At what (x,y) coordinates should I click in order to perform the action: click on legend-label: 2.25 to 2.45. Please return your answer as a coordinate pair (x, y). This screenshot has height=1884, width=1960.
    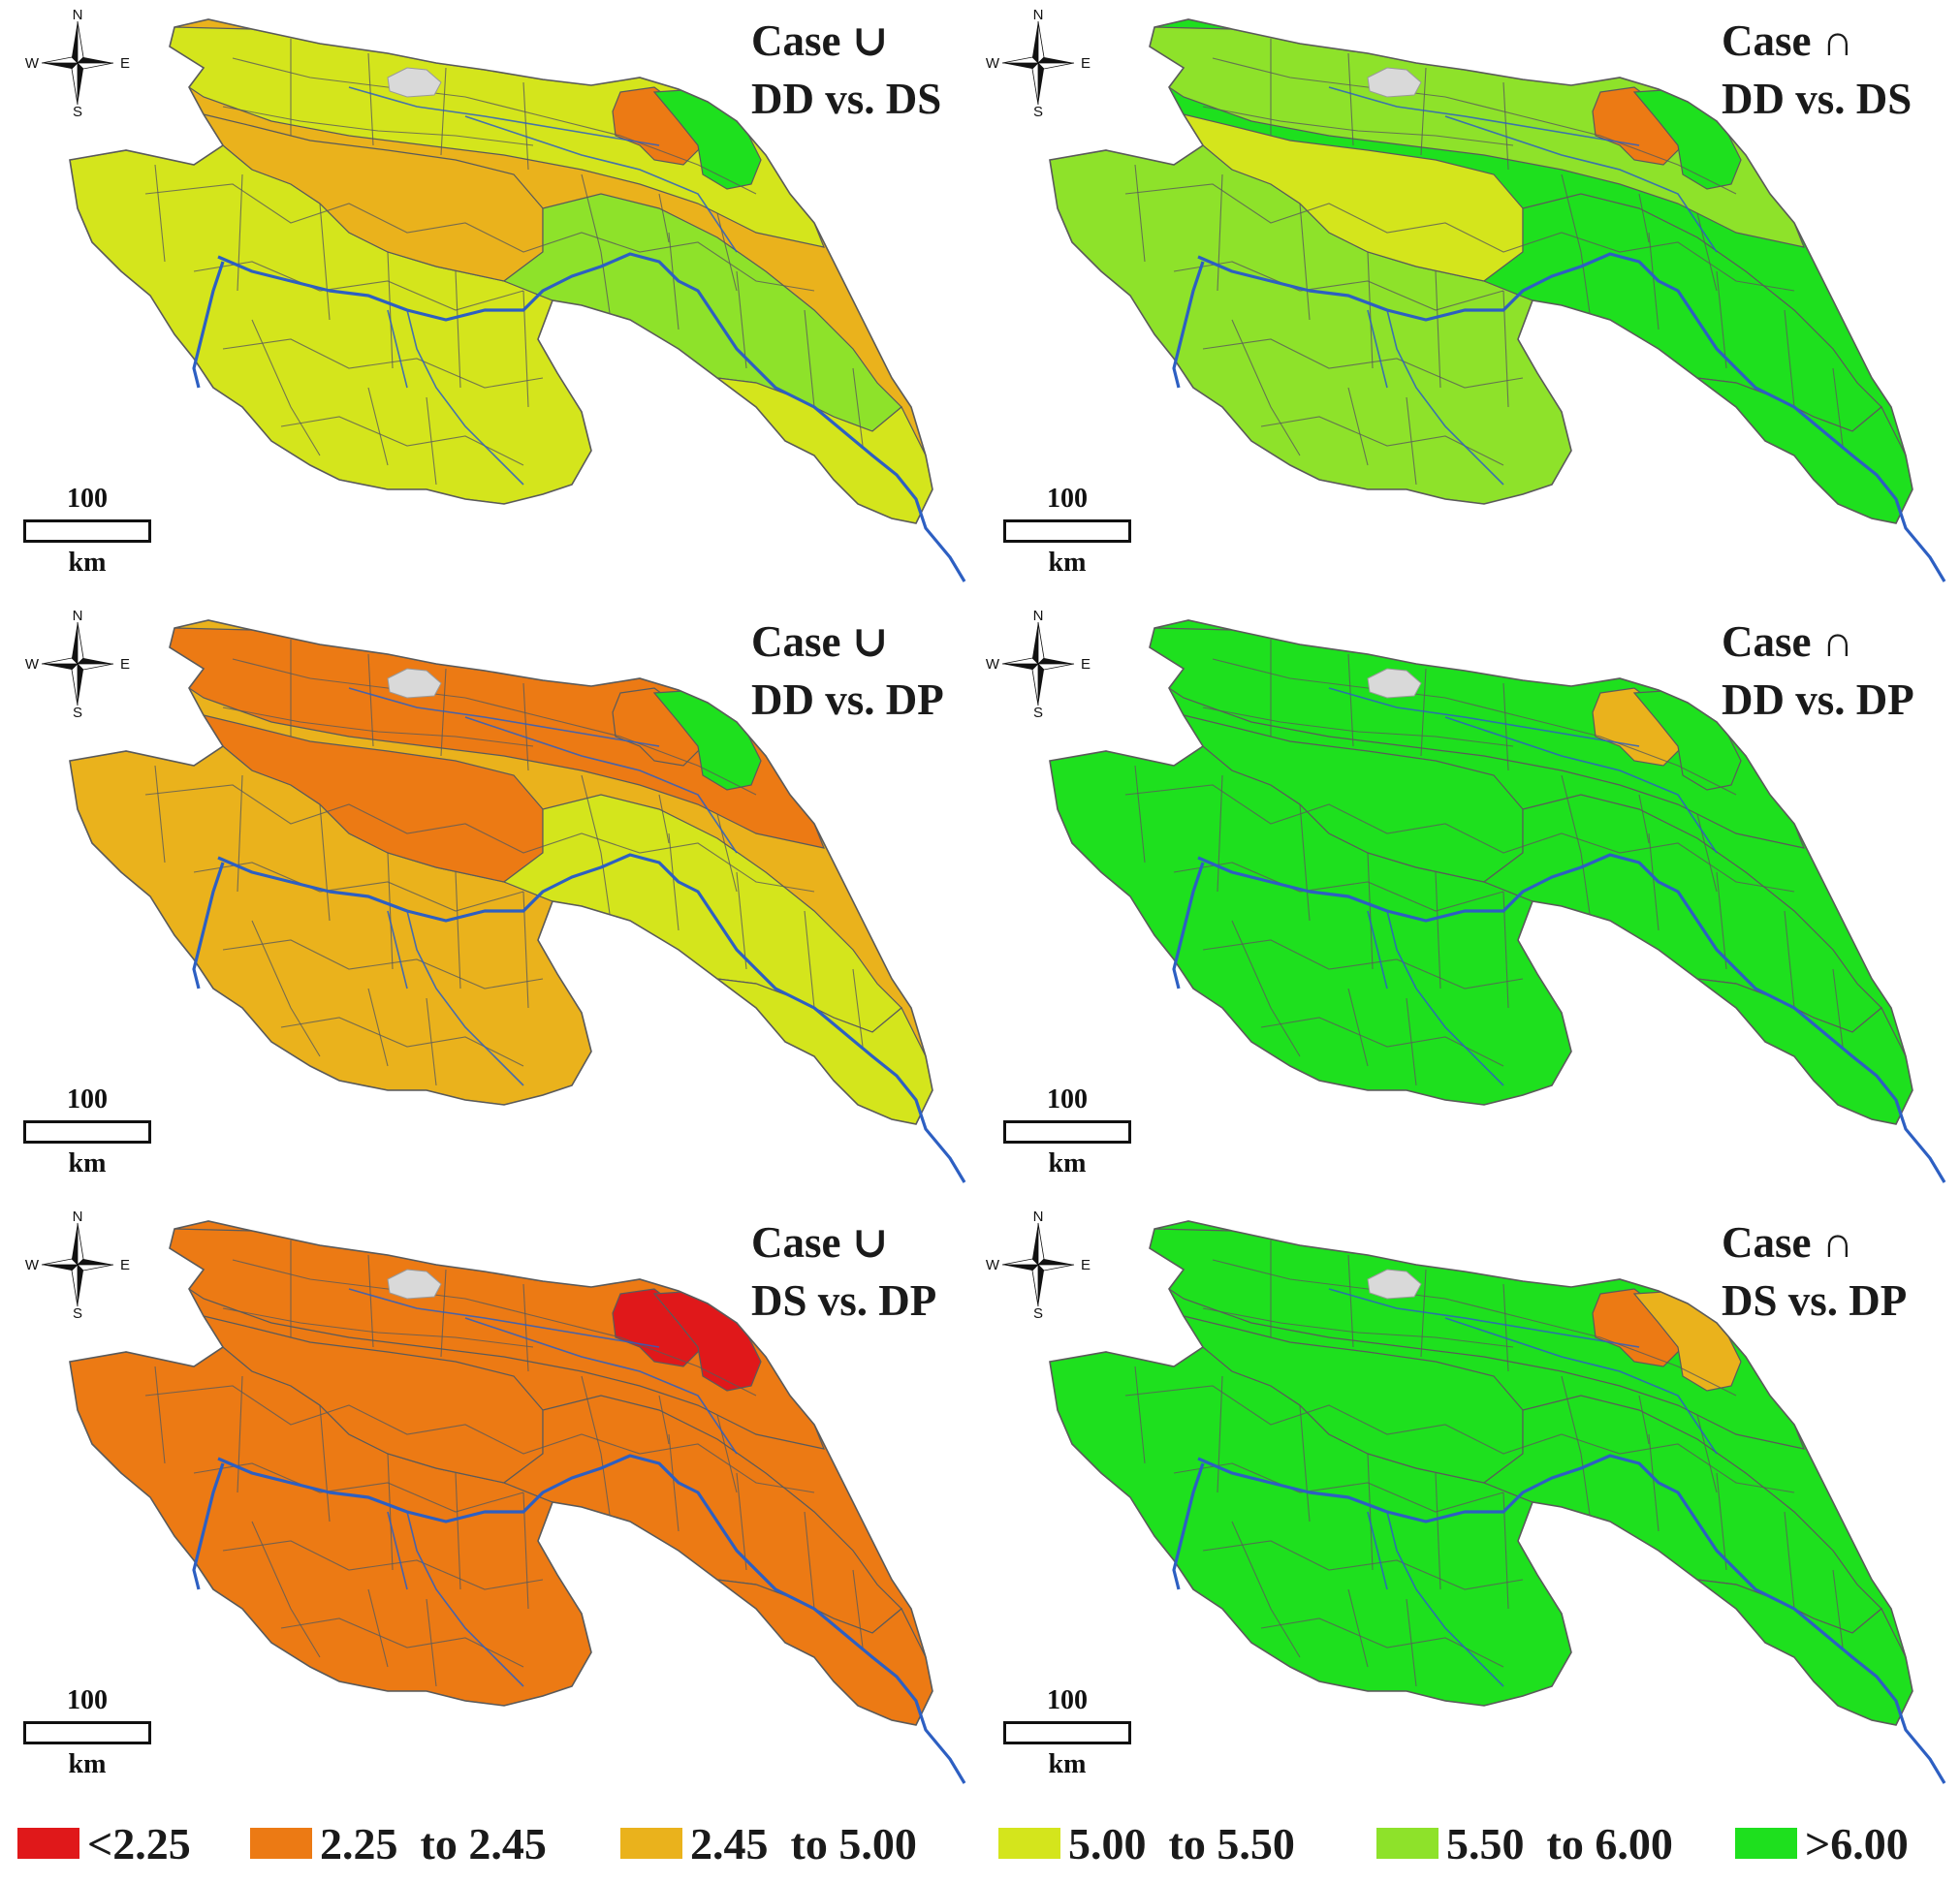
    Looking at the image, I should click on (433, 1843).